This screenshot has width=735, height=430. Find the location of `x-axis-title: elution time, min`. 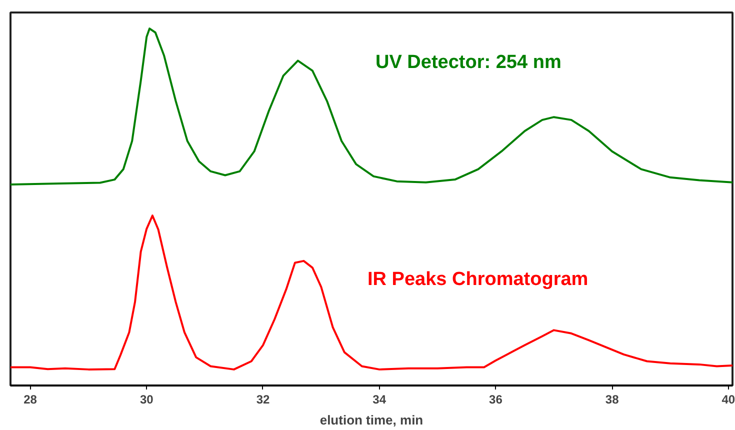

x-axis-title: elution time, min is located at coordinates (372, 420).